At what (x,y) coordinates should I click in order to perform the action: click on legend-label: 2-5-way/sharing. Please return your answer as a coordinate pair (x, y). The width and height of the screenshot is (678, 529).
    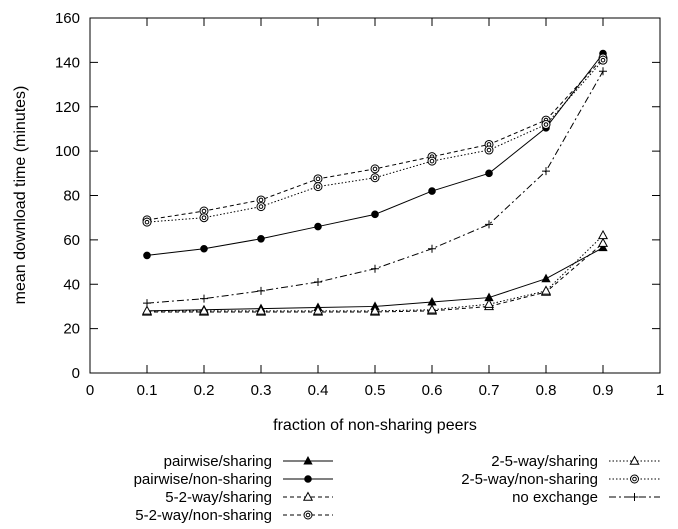
    Looking at the image, I should click on (544, 461).